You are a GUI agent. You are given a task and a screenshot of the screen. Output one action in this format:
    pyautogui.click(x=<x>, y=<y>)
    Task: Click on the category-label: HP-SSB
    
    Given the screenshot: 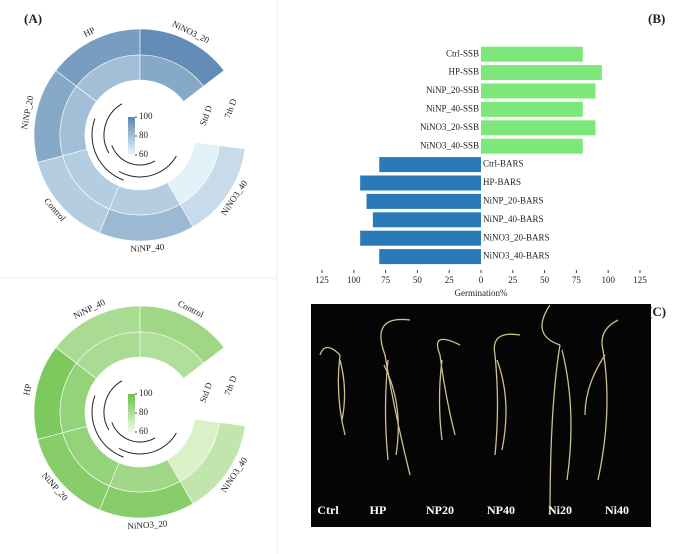 What is the action you would take?
    pyautogui.click(x=463, y=72)
    